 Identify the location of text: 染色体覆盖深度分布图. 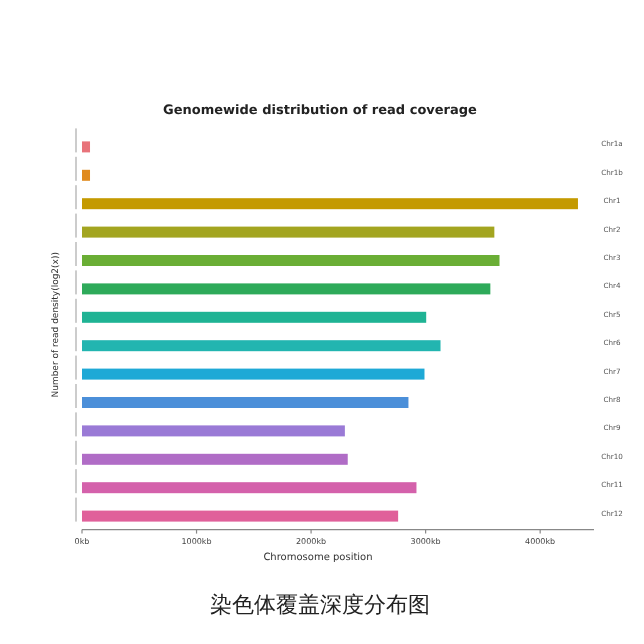
(320, 605).